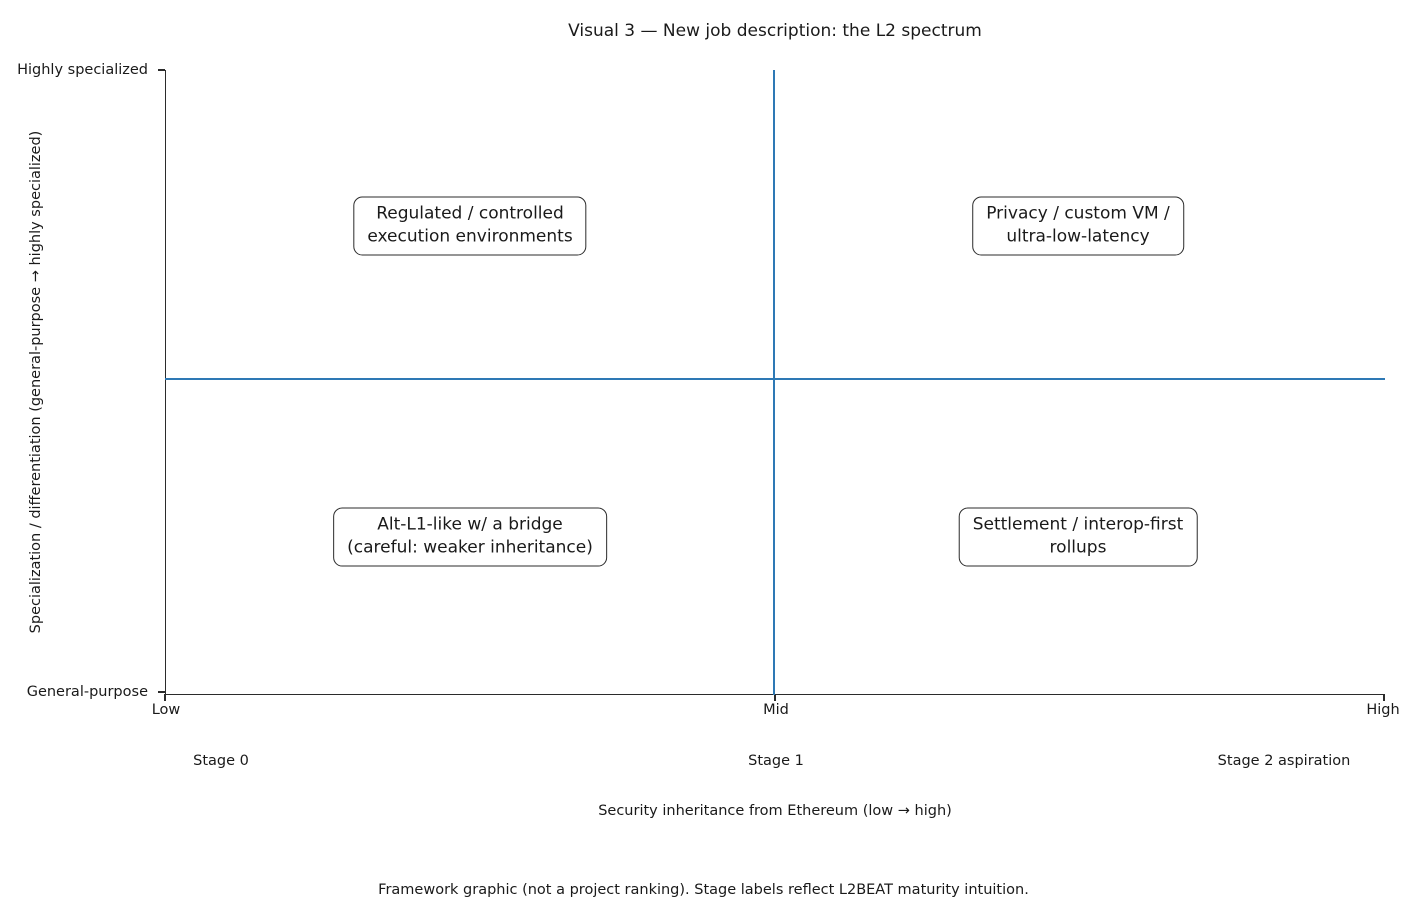  I want to click on x-tick-label-low: Low, so click(166, 710).